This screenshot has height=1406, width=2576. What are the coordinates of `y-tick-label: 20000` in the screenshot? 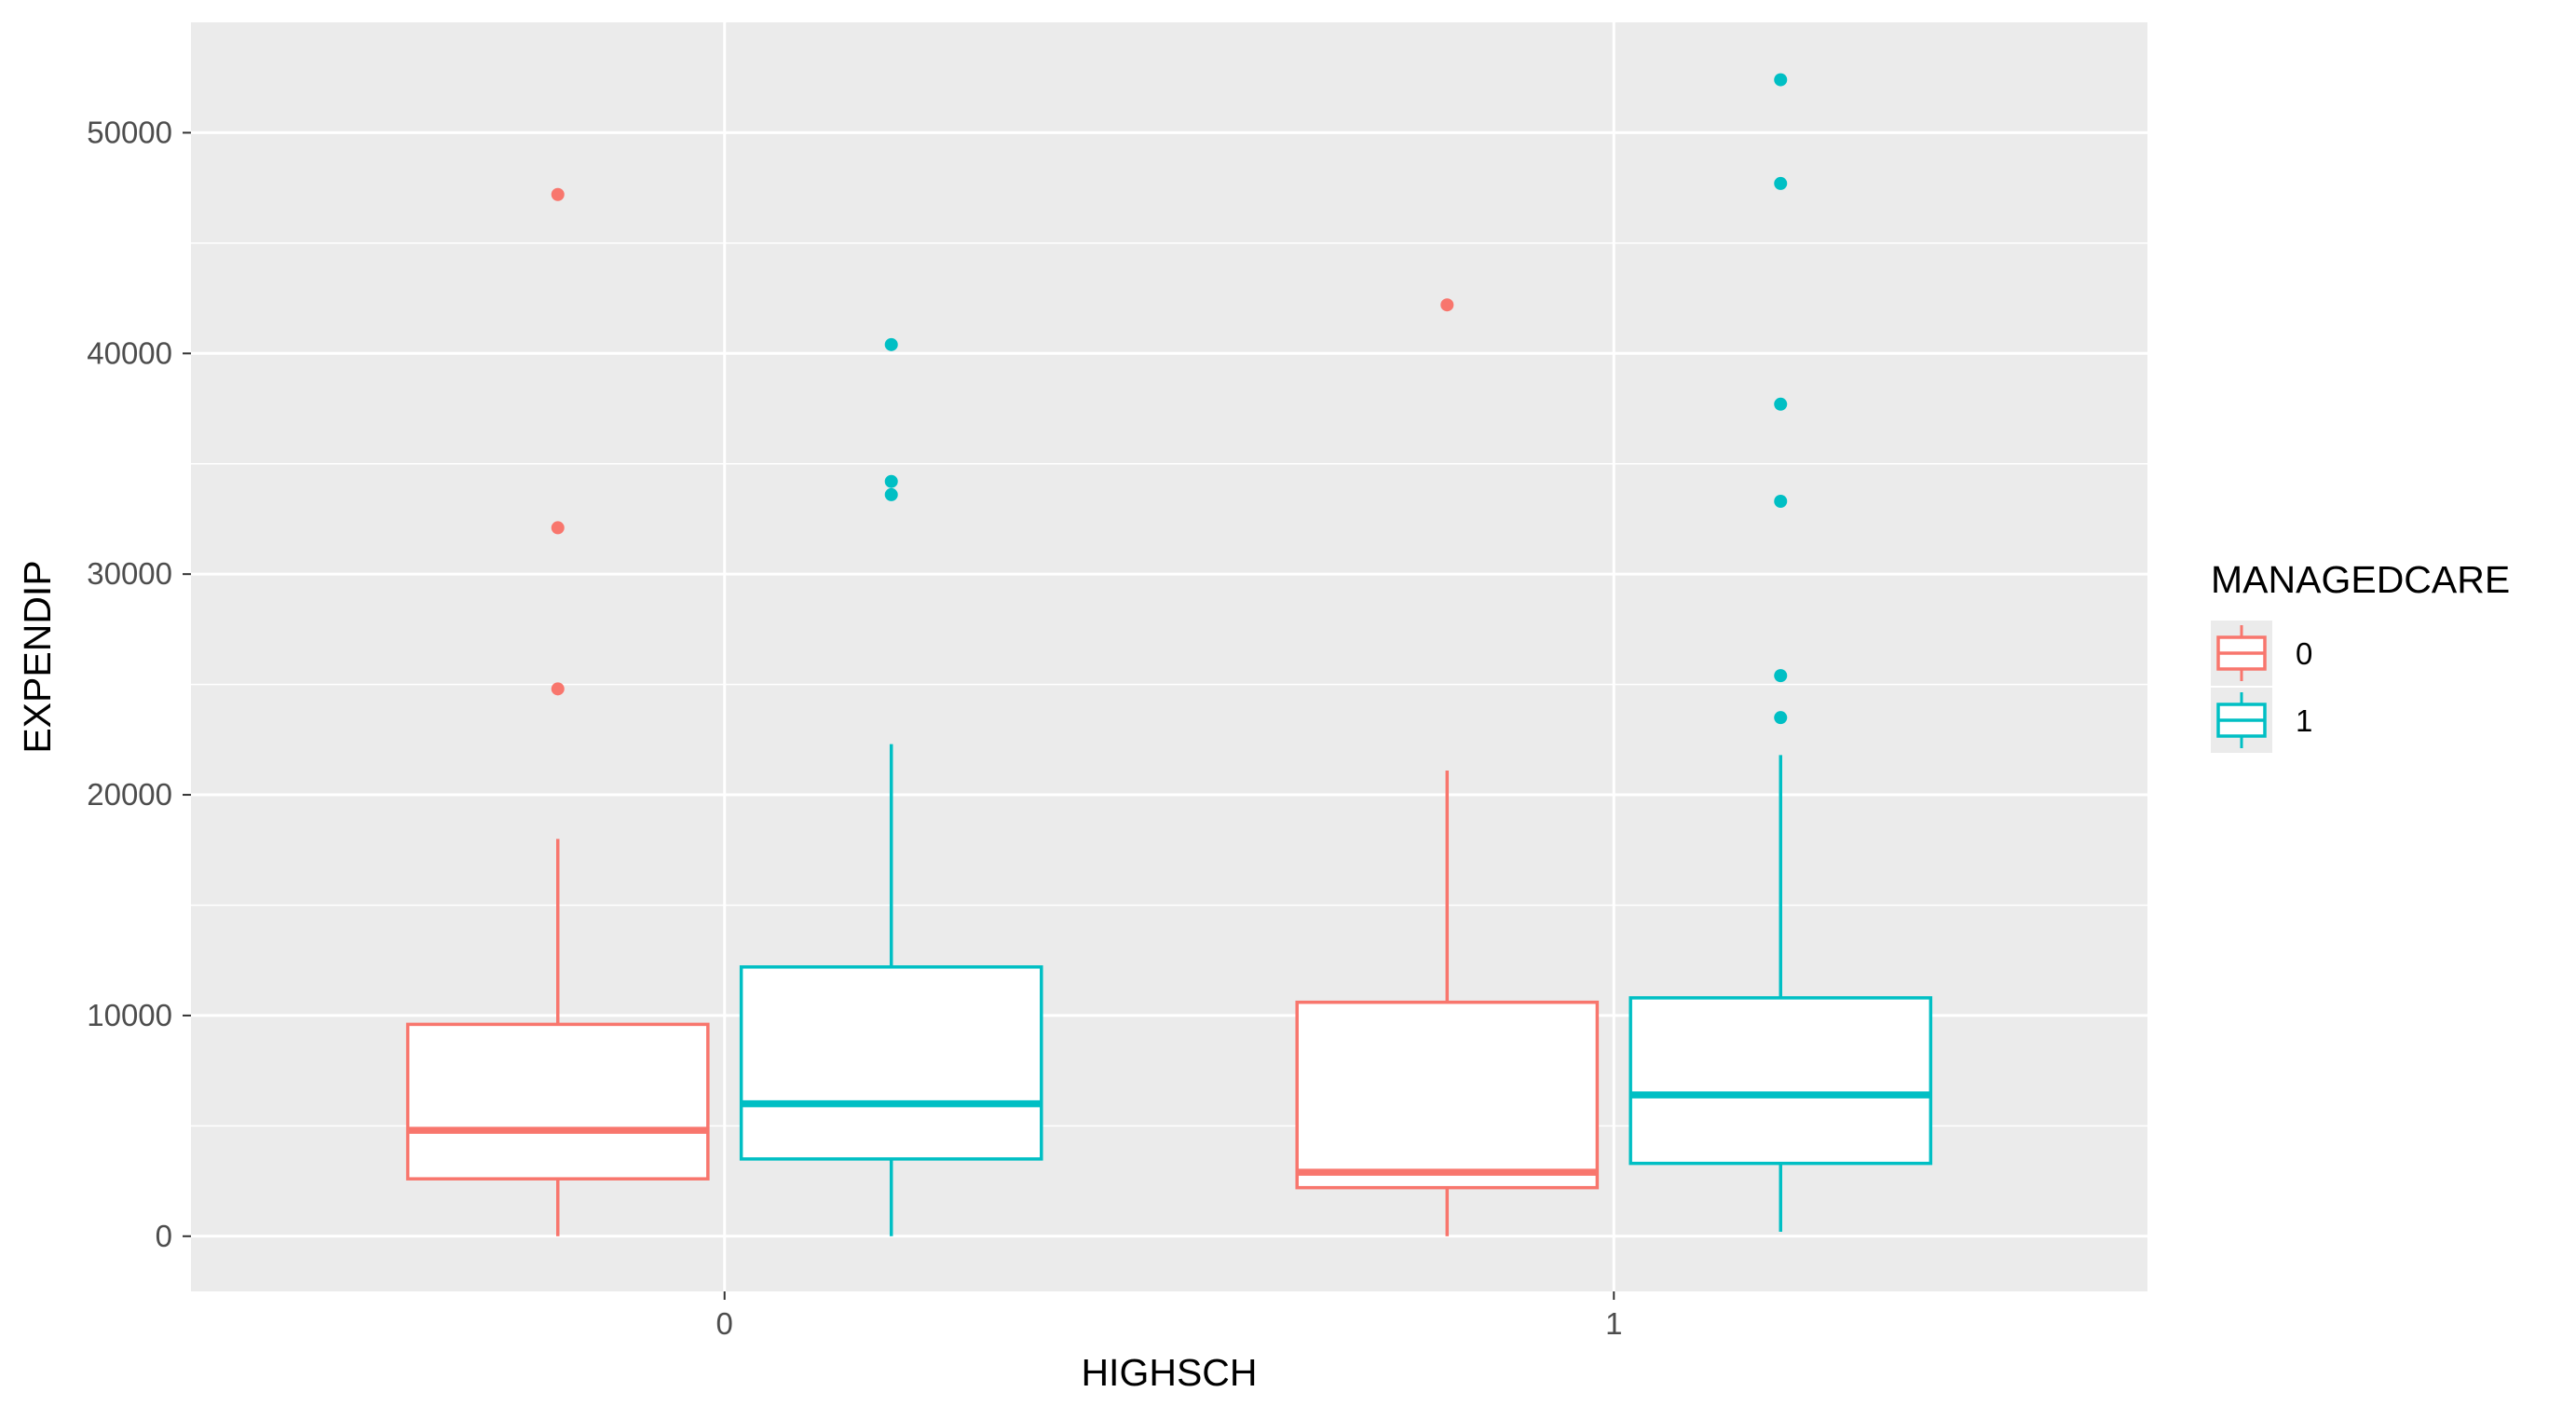 It's located at (129, 794).